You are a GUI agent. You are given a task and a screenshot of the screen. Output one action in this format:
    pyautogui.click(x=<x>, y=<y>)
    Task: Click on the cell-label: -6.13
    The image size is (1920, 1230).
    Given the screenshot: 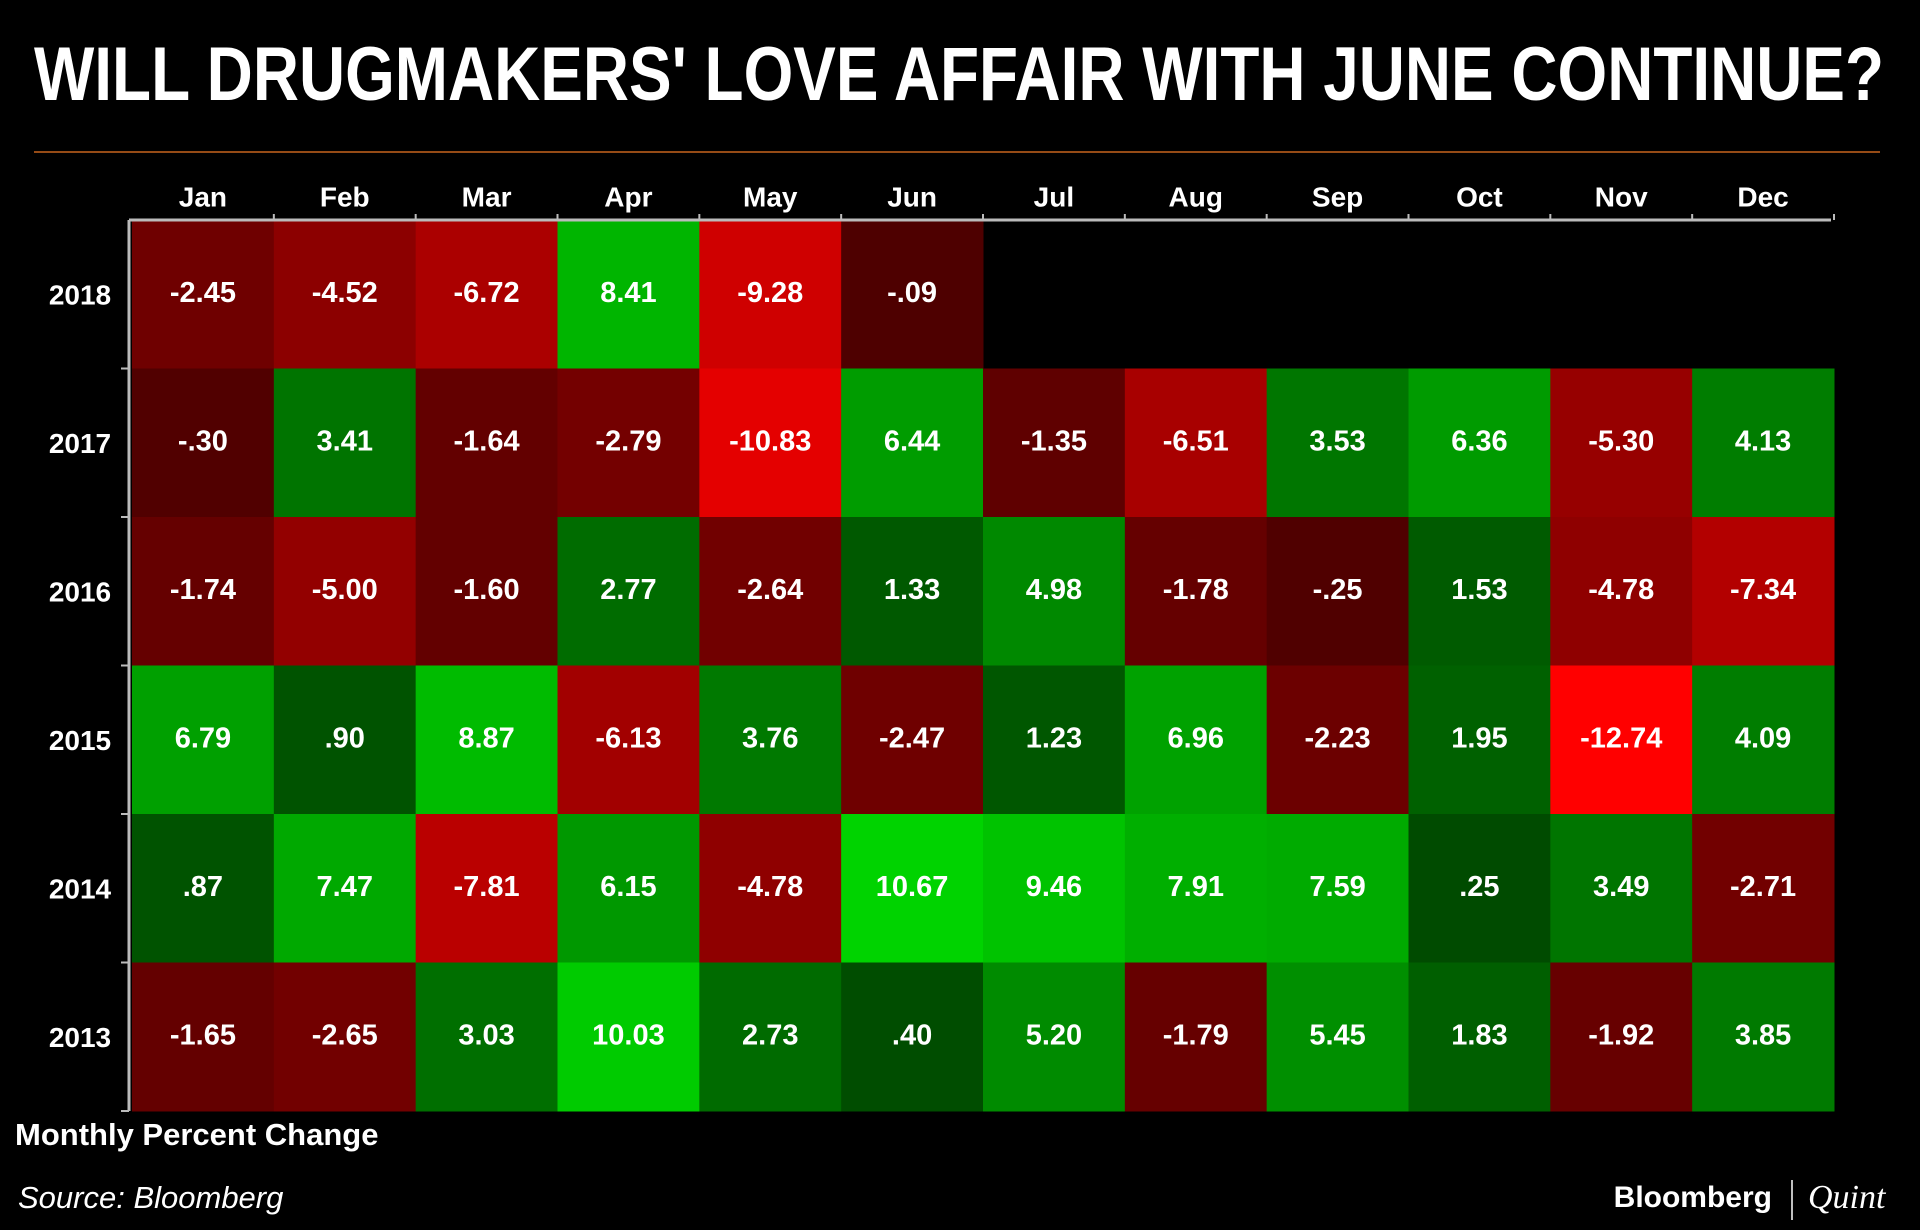 What is the action you would take?
    pyautogui.click(x=628, y=738)
    